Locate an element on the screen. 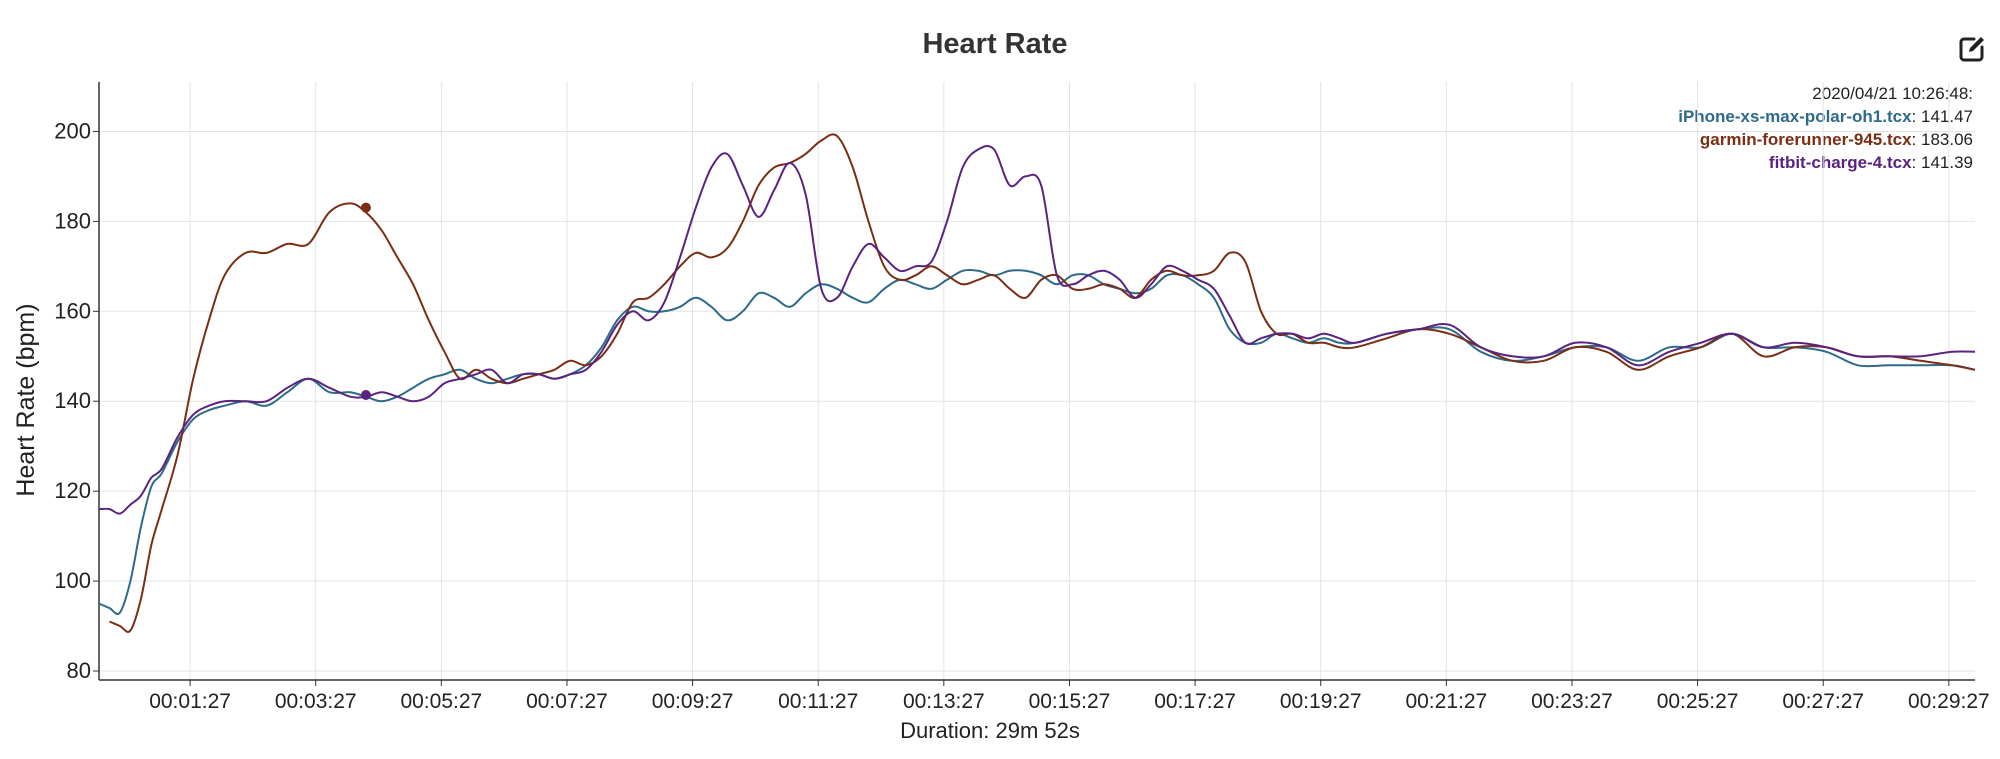 The image size is (2000, 759). x-tick-label: 00:19:27 is located at coordinates (1321, 701).